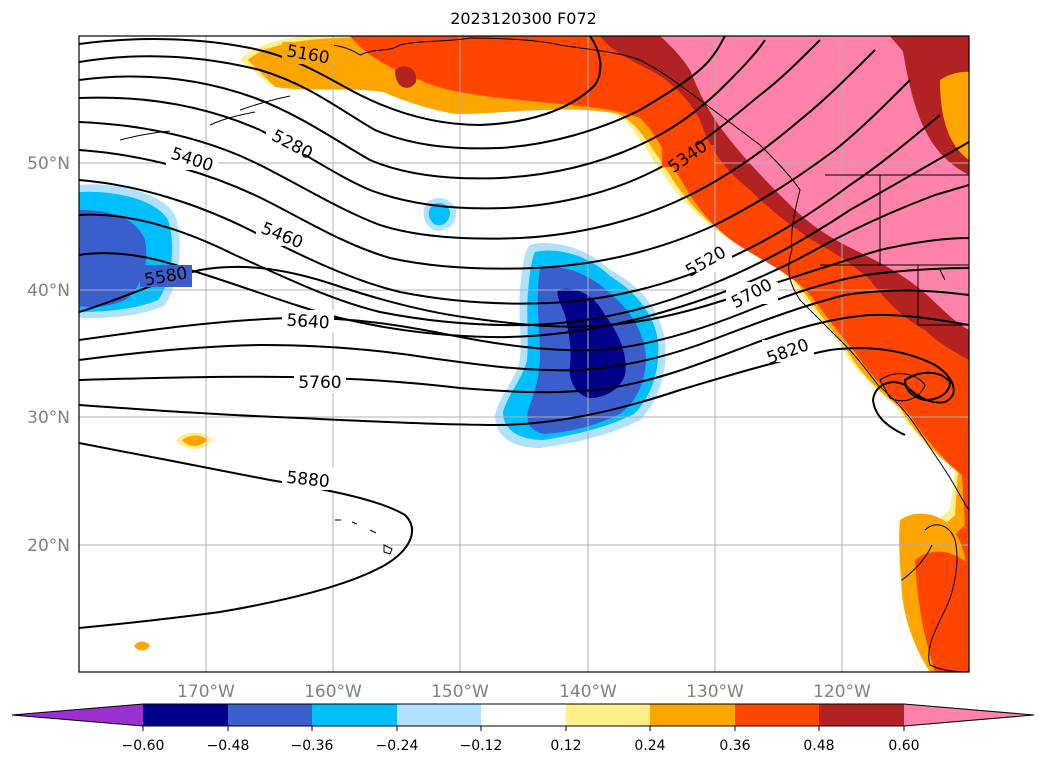 The image size is (1047, 765). I want to click on lon-label-170w: 170°W, so click(206, 692).